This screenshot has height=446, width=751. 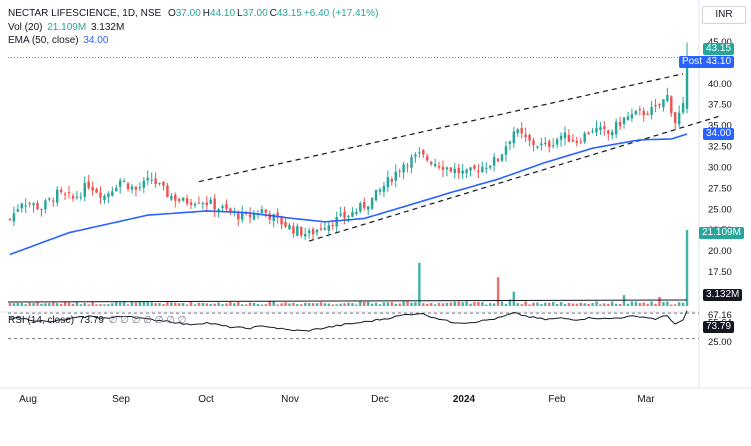 What do you see at coordinates (720, 251) in the screenshot?
I see `price-tick-label: 20.00` at bounding box center [720, 251].